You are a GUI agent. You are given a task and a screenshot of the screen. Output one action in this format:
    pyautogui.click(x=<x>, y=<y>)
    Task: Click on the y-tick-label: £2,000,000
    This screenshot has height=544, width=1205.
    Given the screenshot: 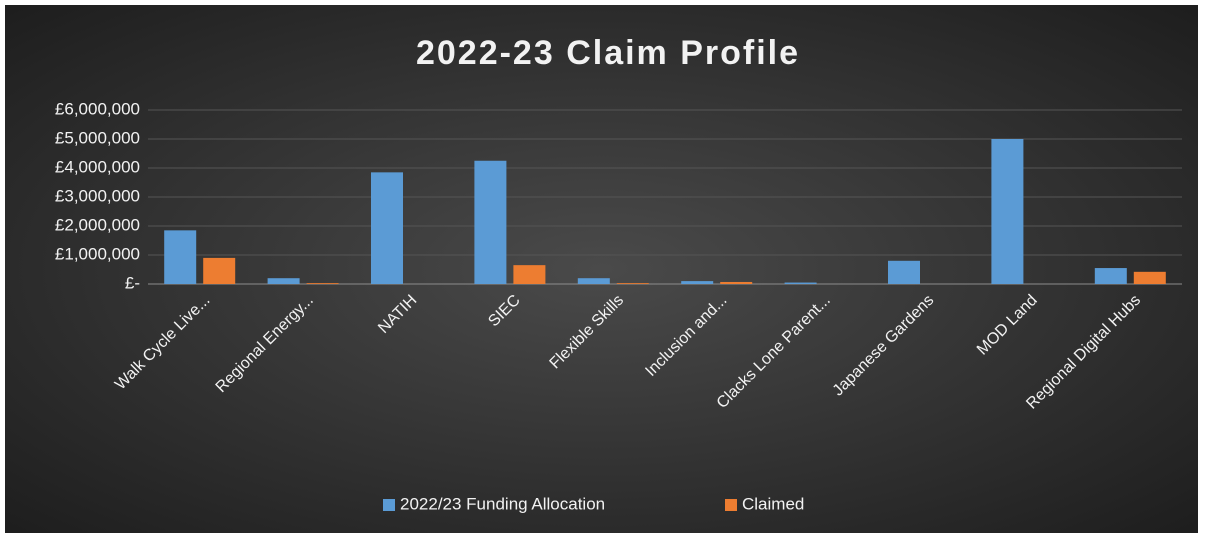 What is the action you would take?
    pyautogui.click(x=97, y=224)
    